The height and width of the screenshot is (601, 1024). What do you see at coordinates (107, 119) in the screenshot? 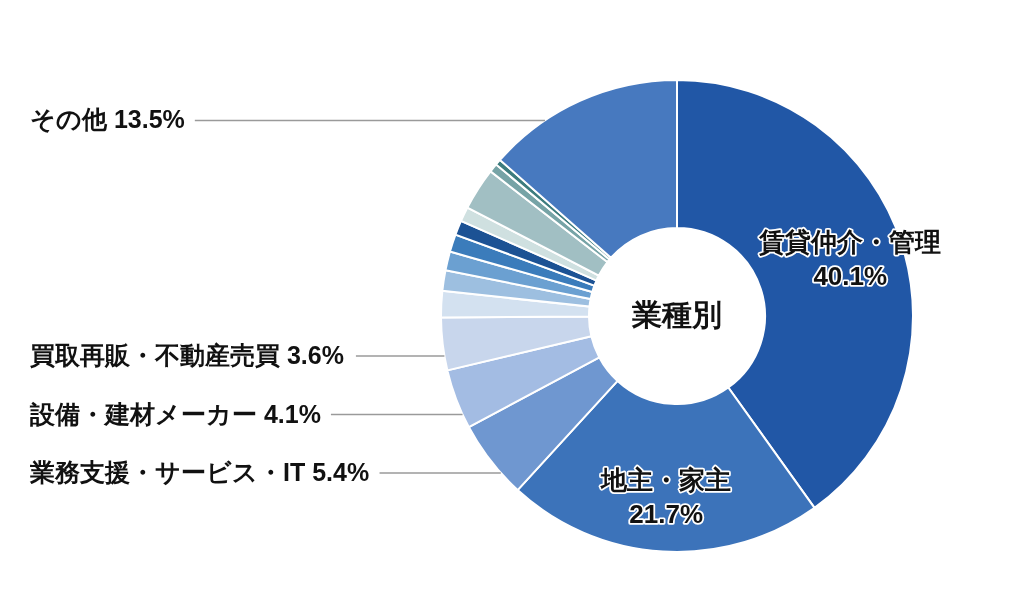
I see `slice-label: その他 13.5%` at bounding box center [107, 119].